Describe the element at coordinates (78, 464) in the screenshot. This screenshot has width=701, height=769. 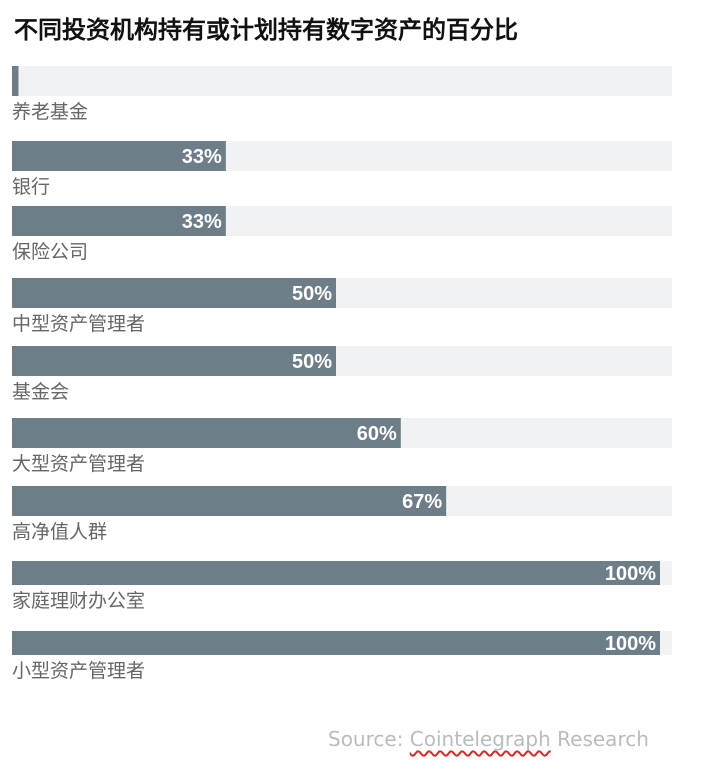
I see `category-label: 大型资产管理者` at that location.